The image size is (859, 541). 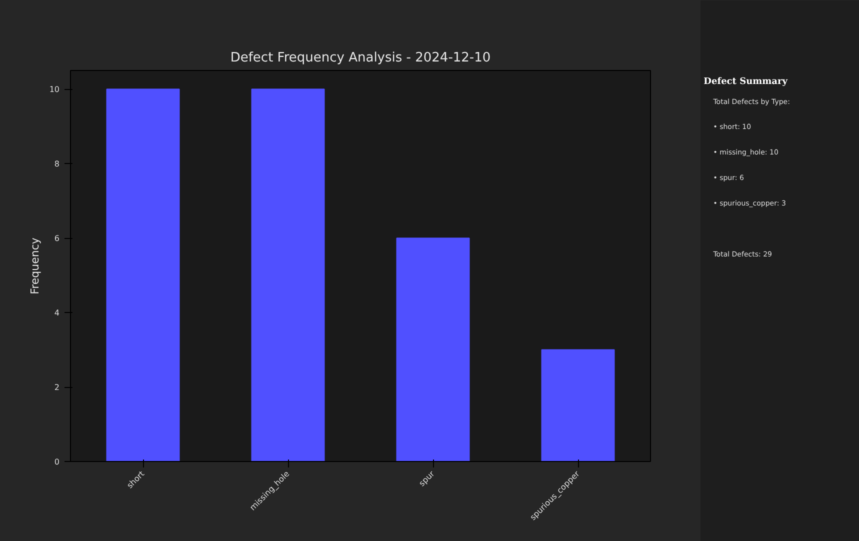 What do you see at coordinates (57, 313) in the screenshot?
I see `y-tick-label: 4` at bounding box center [57, 313].